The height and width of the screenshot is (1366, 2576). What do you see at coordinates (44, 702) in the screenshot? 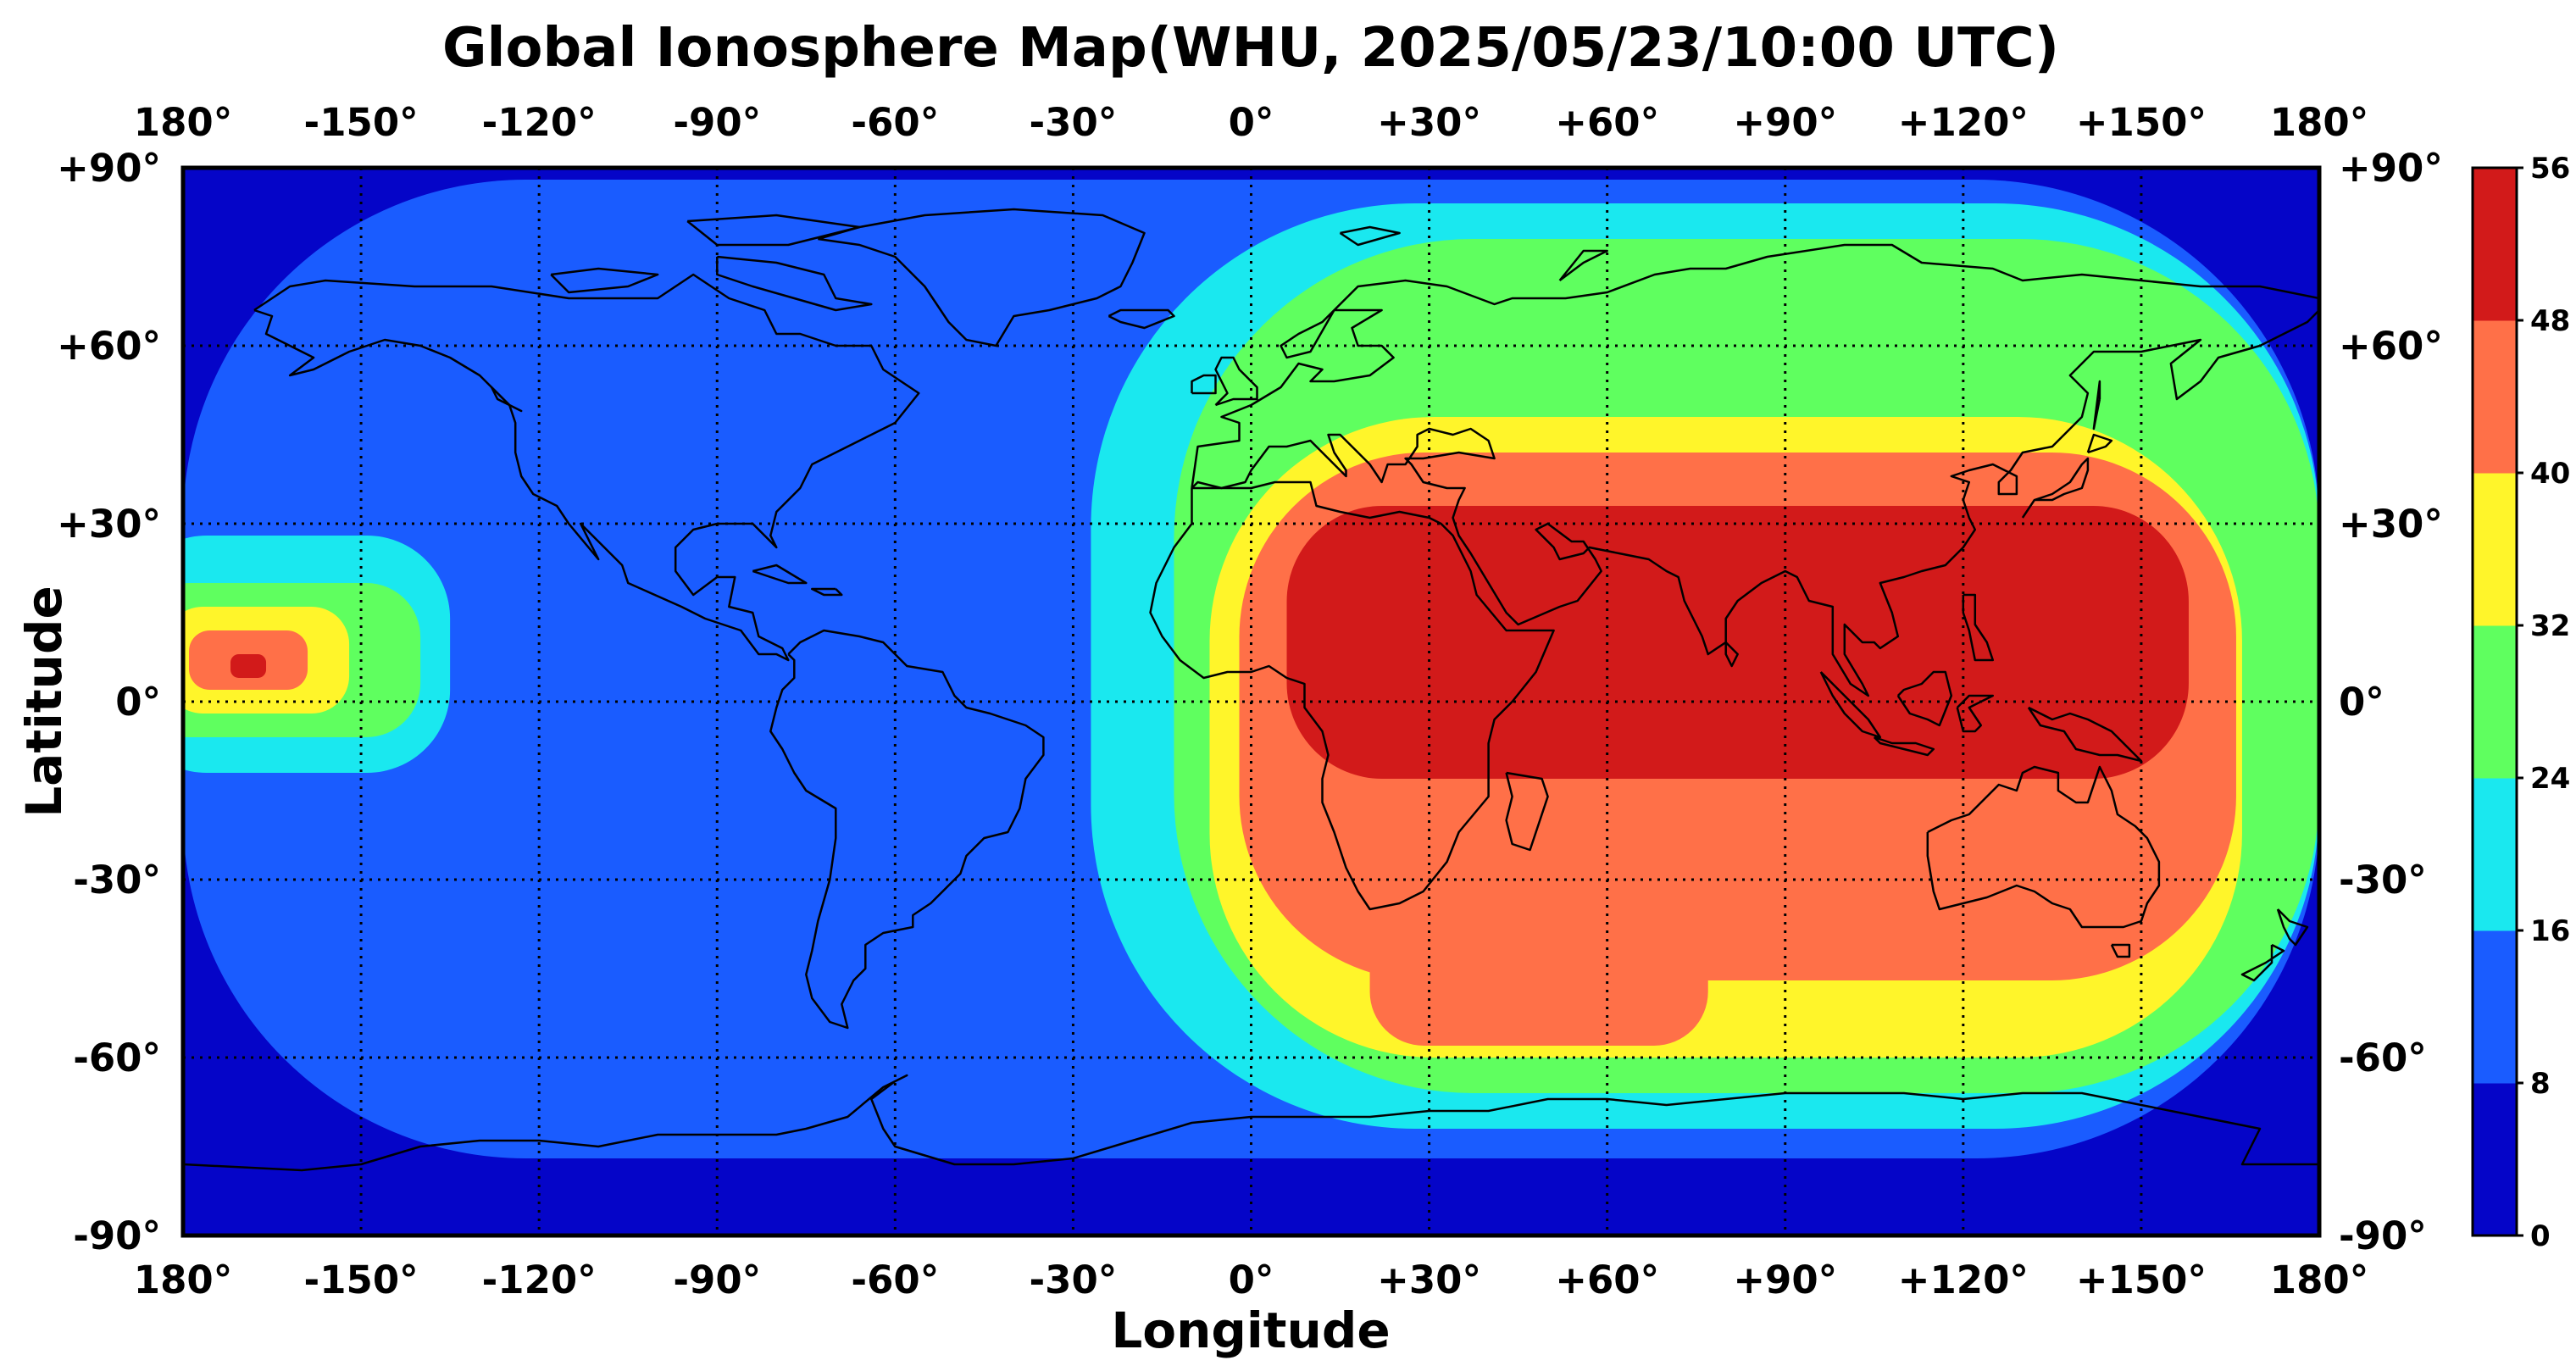
I see `y-axis-label: Latitude` at bounding box center [44, 702].